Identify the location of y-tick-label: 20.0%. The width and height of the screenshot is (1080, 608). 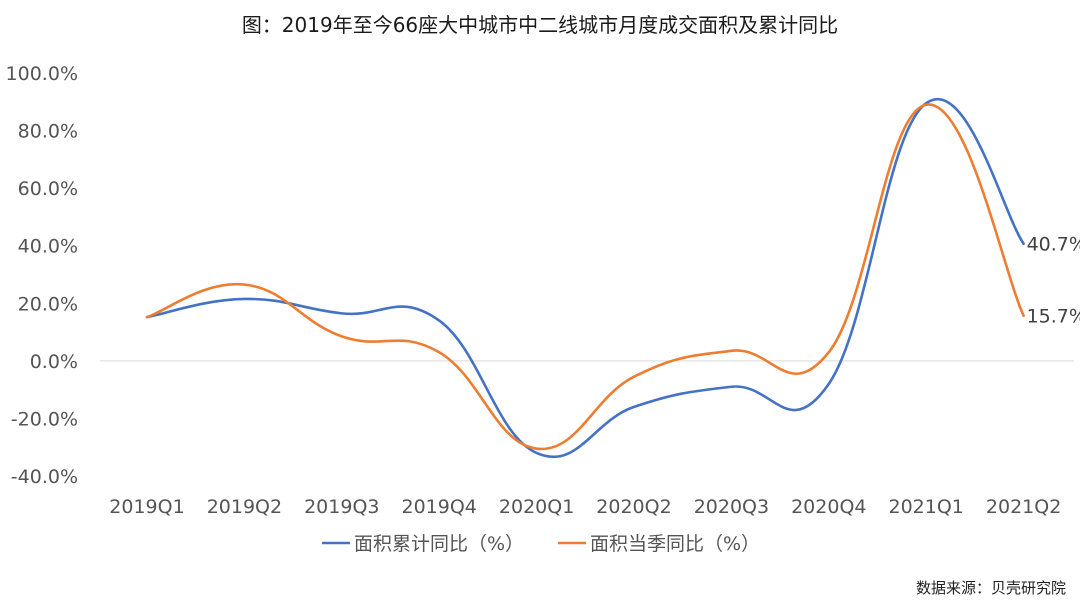
(48, 304).